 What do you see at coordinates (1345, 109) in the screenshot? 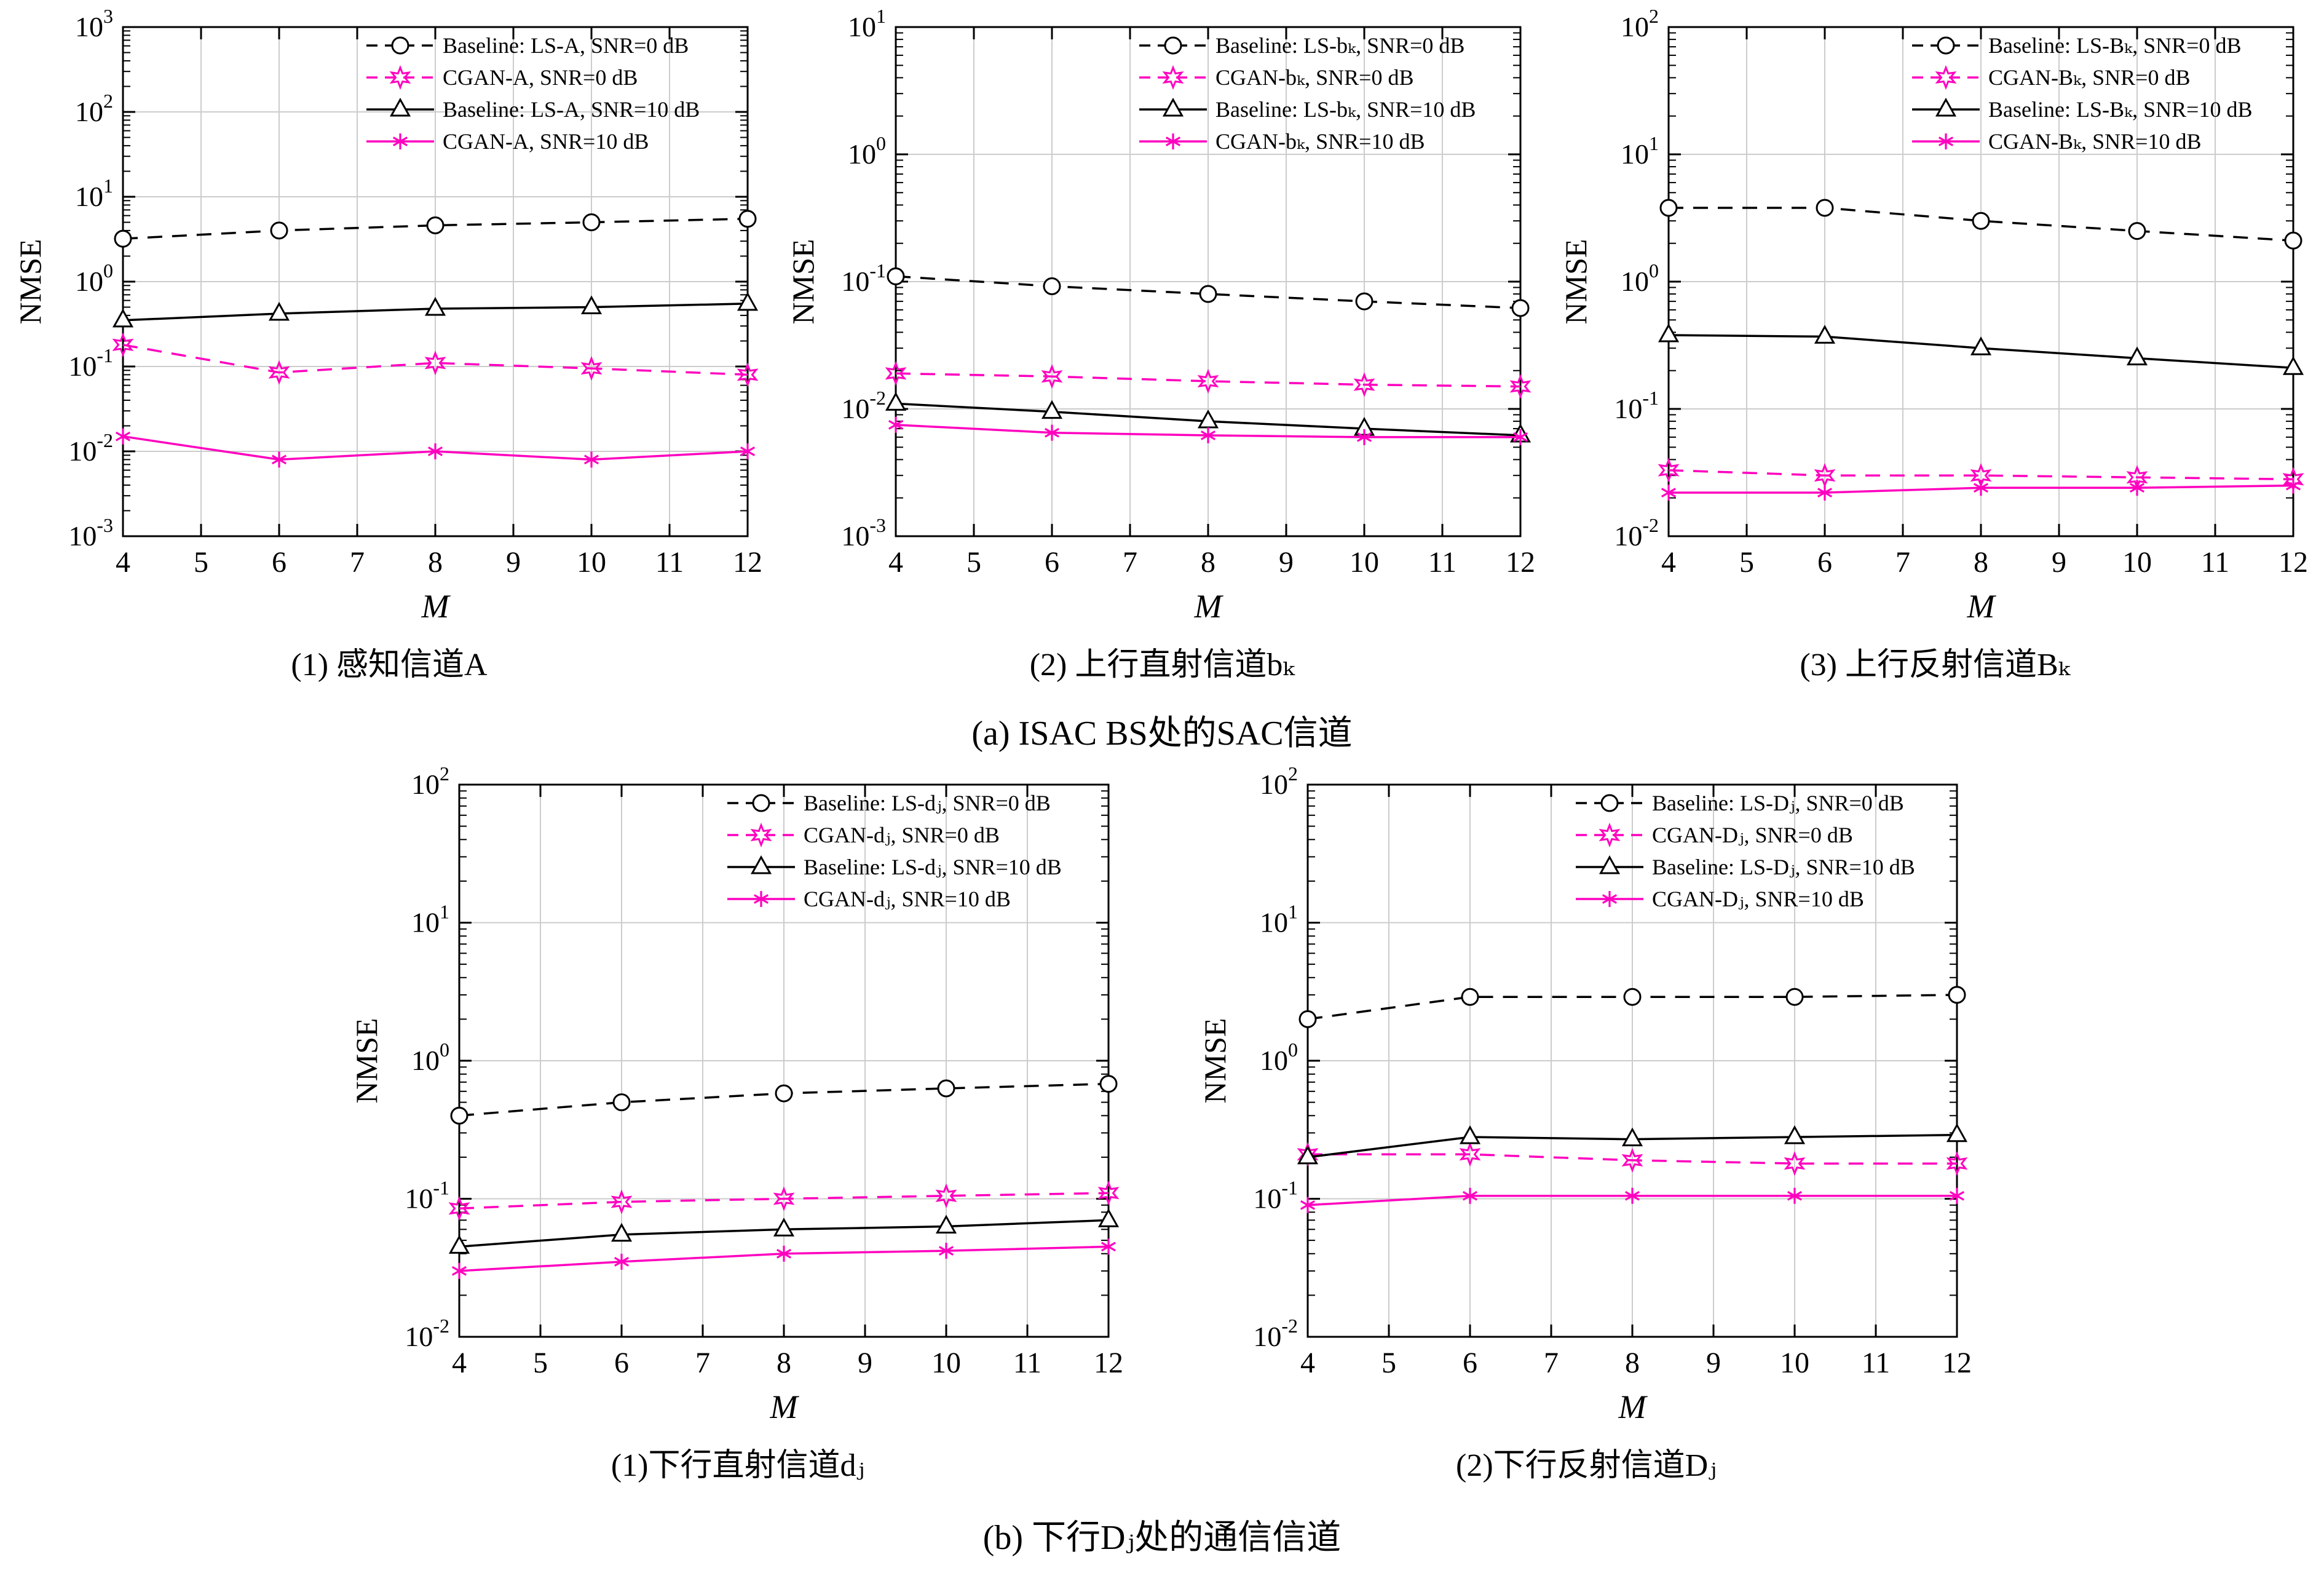
I see `svg-text: Baseline: LS-bₖ, SNR=10 dB` at bounding box center [1345, 109].